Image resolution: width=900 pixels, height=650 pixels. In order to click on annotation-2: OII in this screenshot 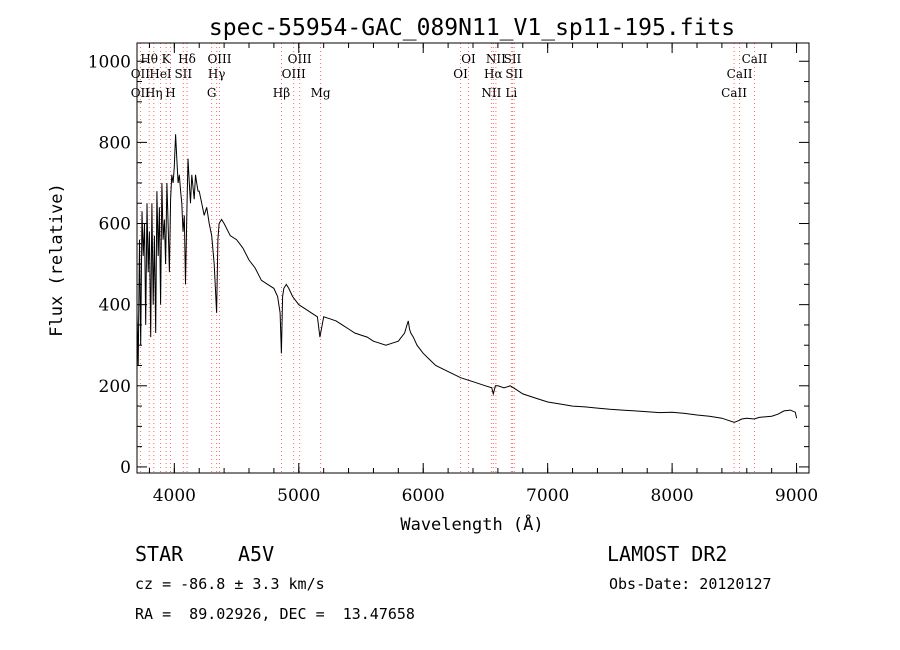, I will do `click(141, 93)`.